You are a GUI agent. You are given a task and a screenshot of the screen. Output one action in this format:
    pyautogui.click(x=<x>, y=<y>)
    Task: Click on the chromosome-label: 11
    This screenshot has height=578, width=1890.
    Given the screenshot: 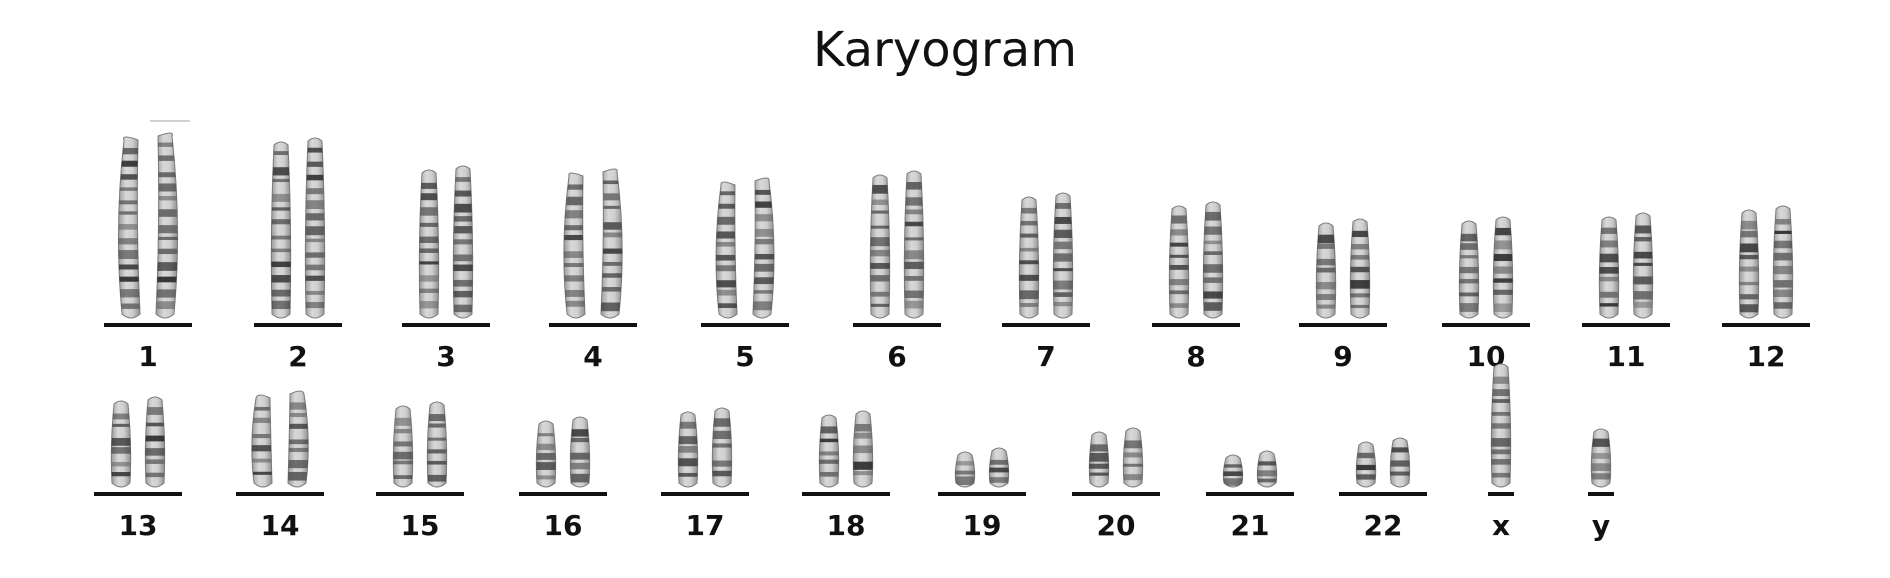 What is the action you would take?
    pyautogui.click(x=1626, y=356)
    